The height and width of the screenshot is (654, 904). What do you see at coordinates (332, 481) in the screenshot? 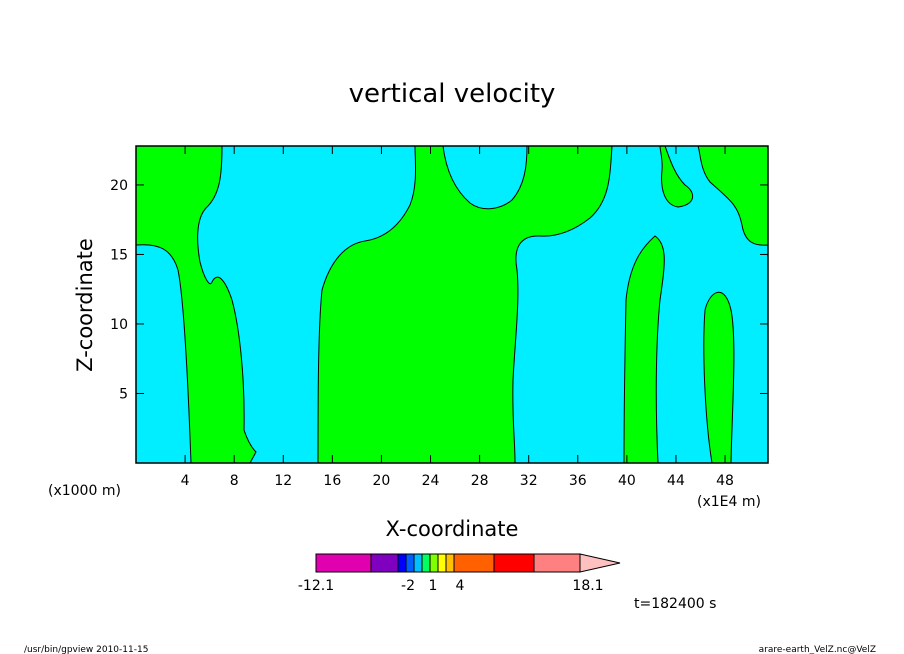
I see `x-tick-label: 16` at bounding box center [332, 481].